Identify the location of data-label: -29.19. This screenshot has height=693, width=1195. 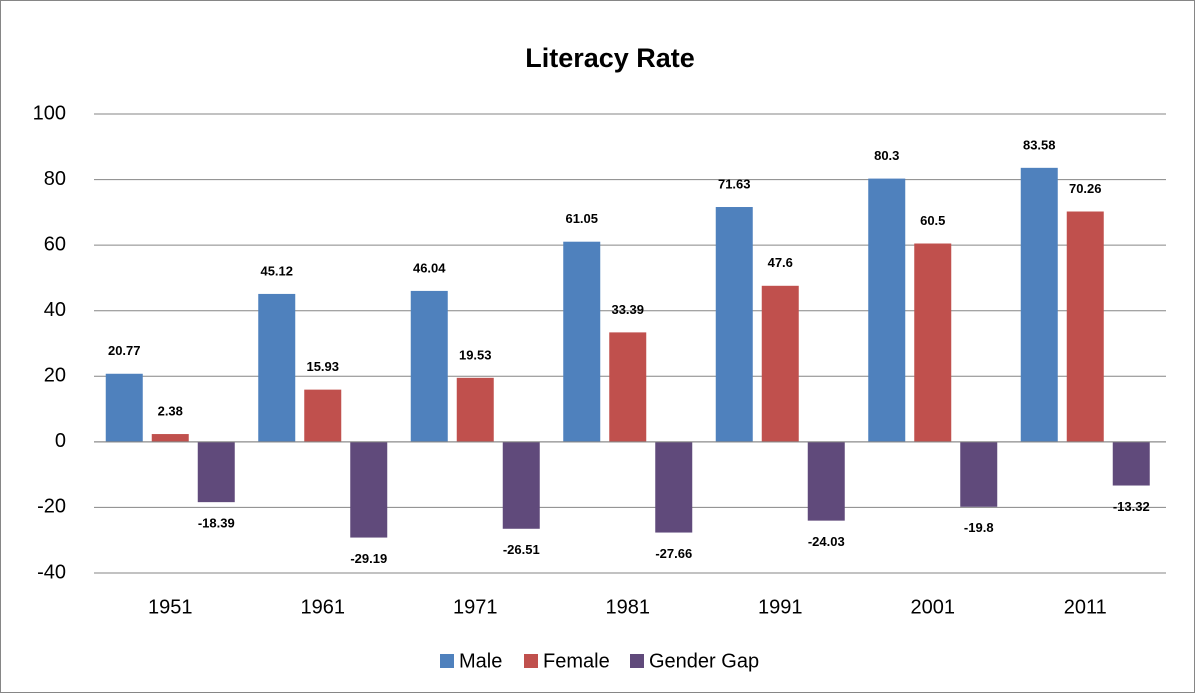
(368, 558).